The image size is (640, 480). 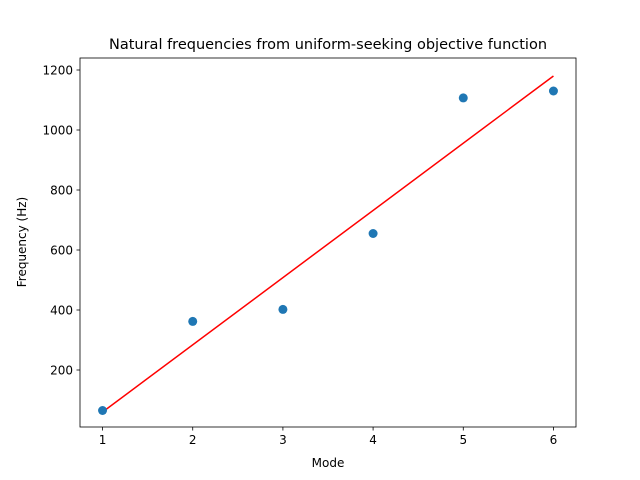 I want to click on x-axis-label: Mode, so click(x=328, y=463).